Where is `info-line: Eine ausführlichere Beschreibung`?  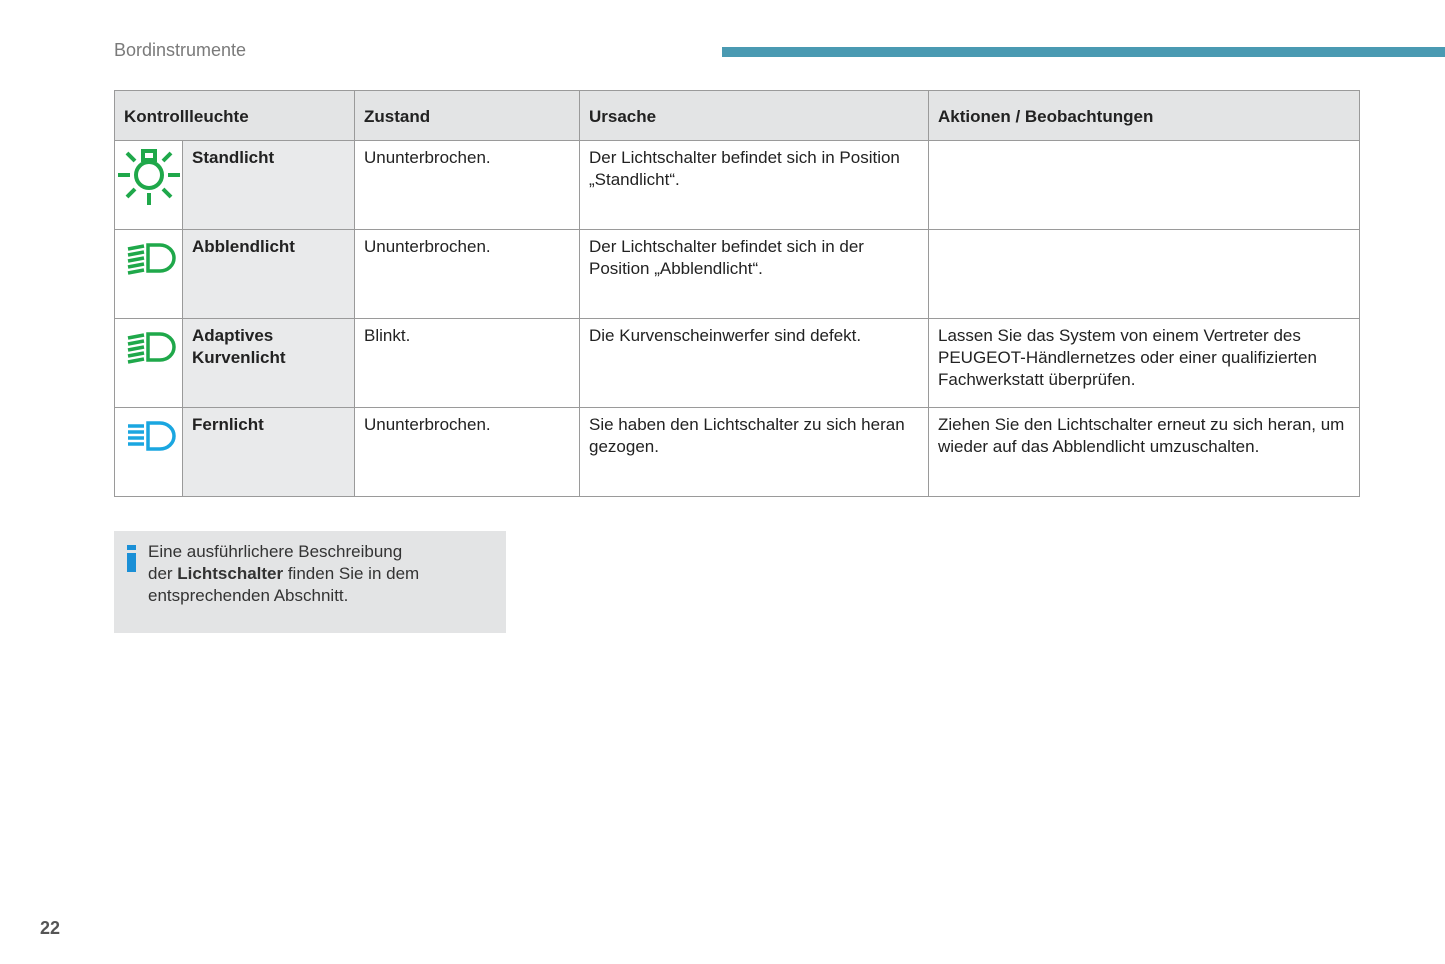
info-line: Eine ausführlichere Beschreibung is located at coordinates (275, 551).